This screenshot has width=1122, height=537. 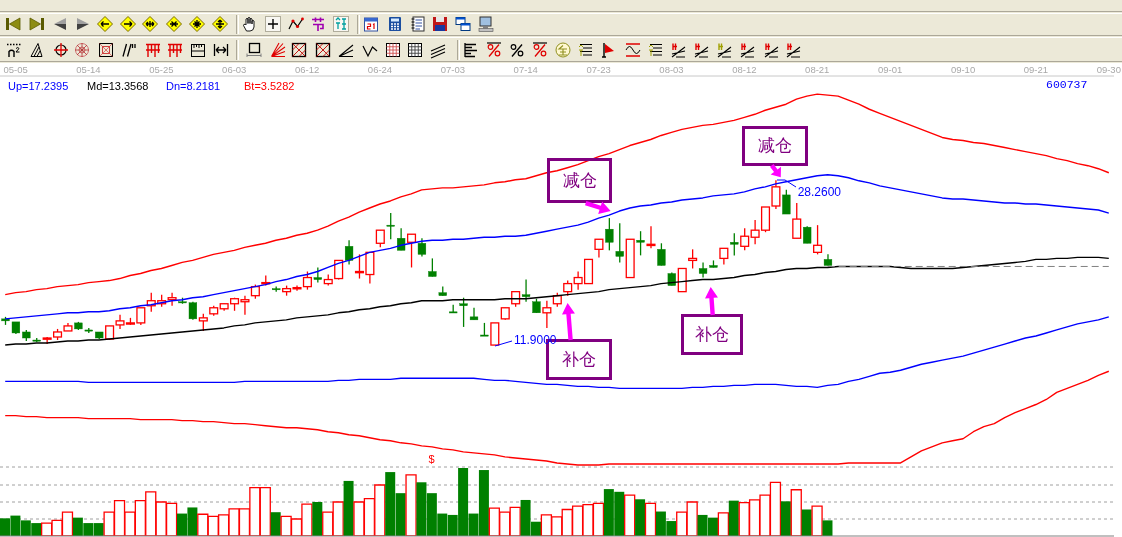 What do you see at coordinates (890, 69) in the screenshot?
I see `x-tick-label: 09-01` at bounding box center [890, 69].